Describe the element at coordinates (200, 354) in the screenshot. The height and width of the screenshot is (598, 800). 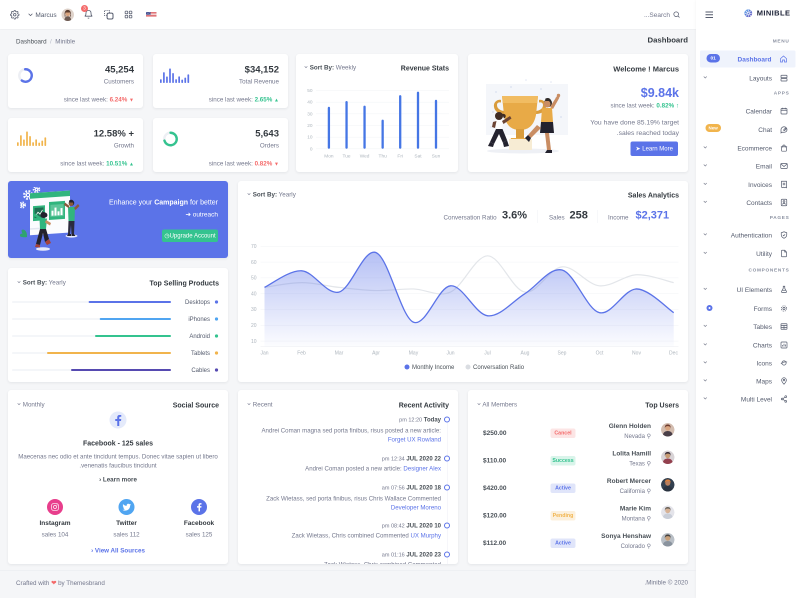
I see `svg-text: Tablets` at that location.